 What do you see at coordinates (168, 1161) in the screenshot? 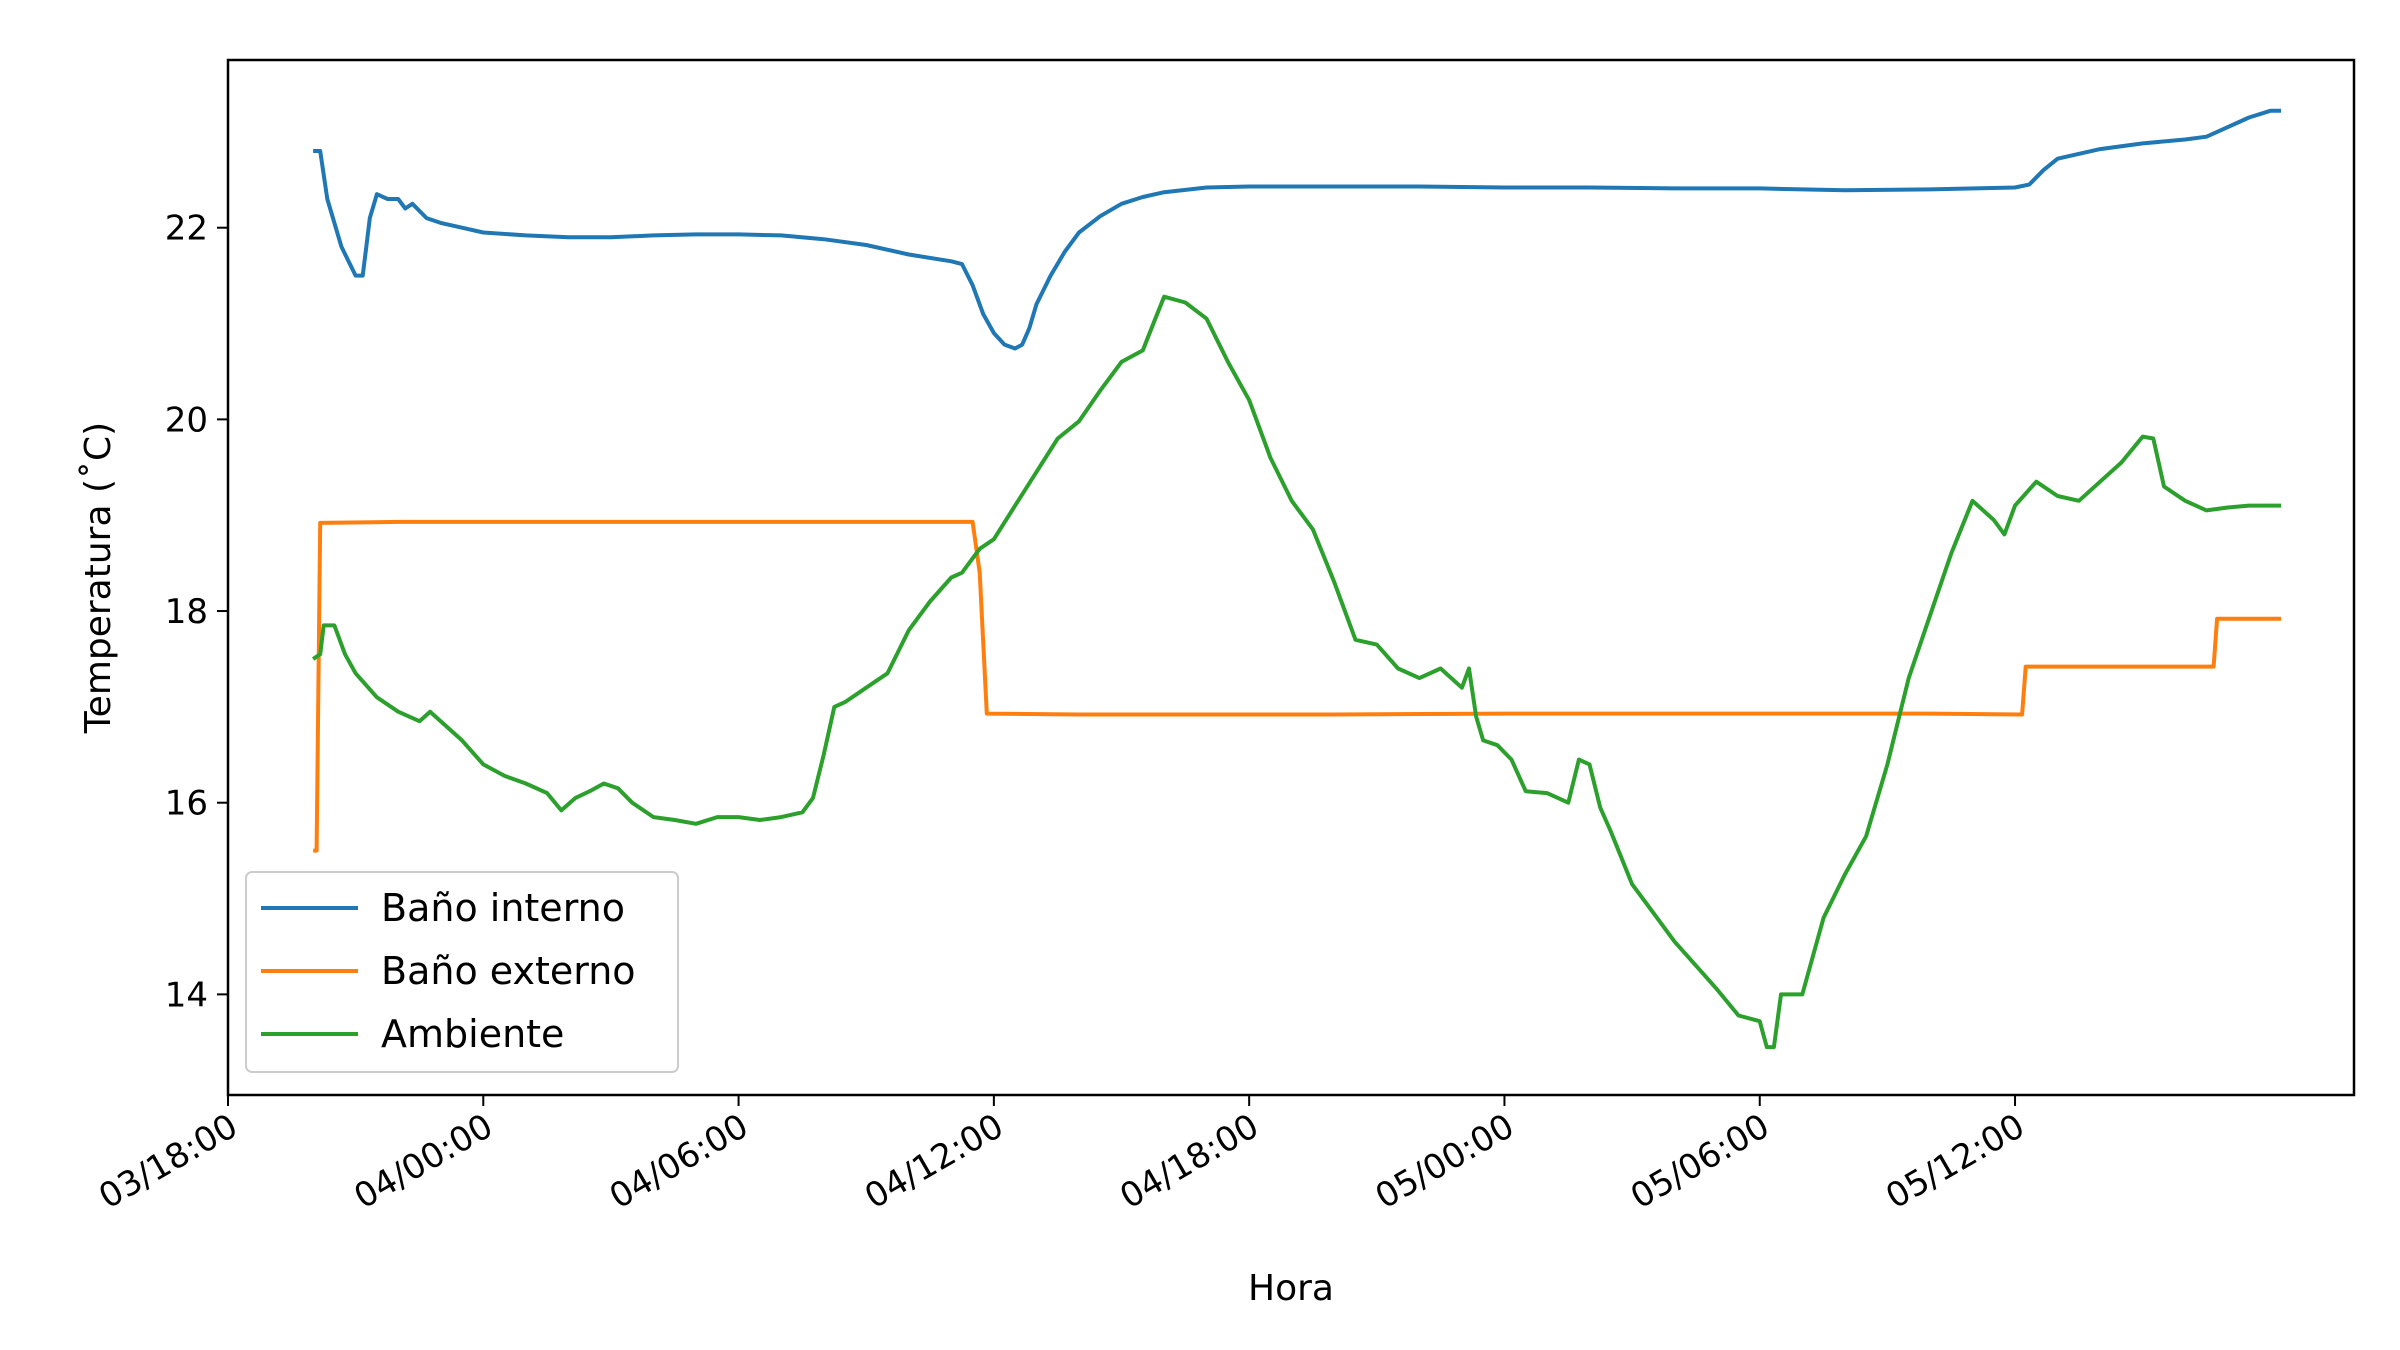
I see `x-tick-label: 03/18:00` at bounding box center [168, 1161].